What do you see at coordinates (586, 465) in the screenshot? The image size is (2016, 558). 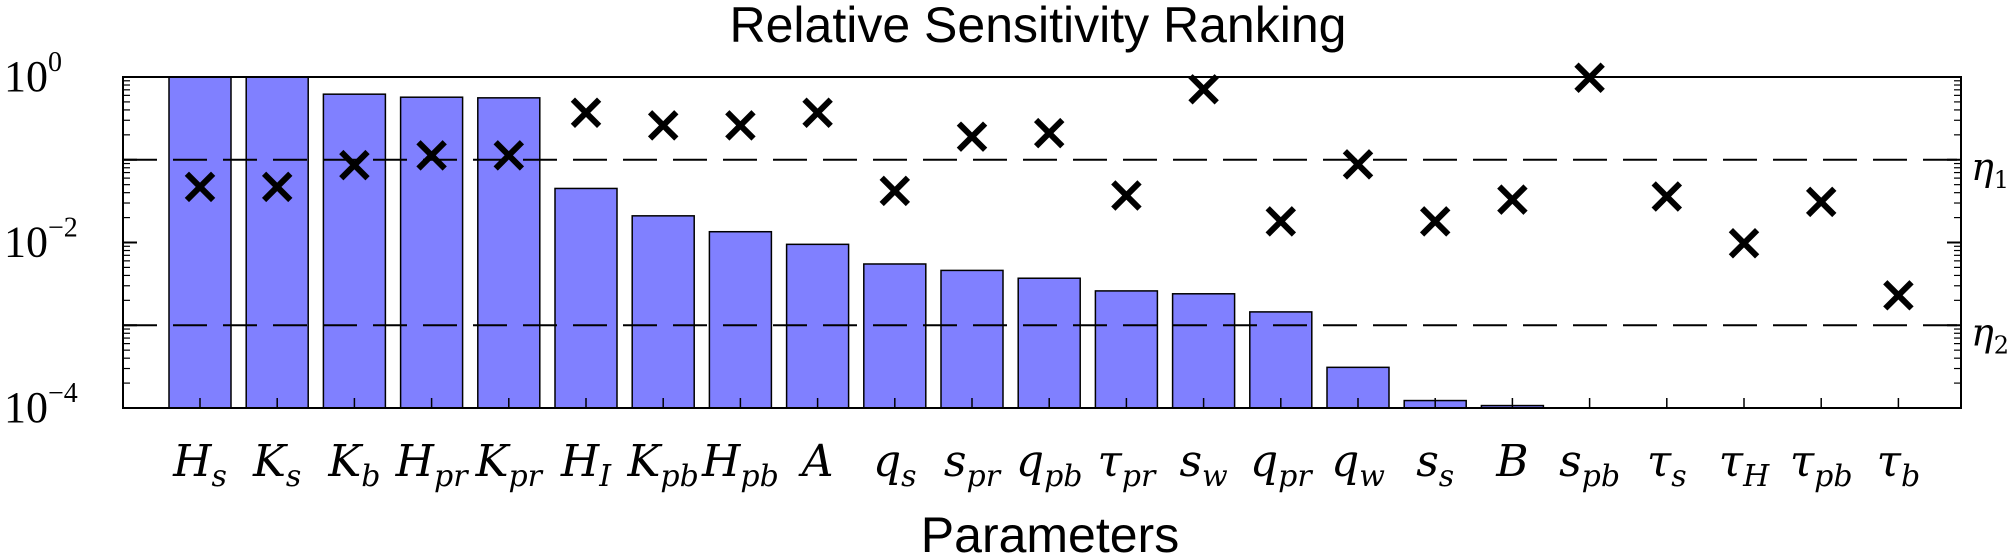 I see `x-tick-label: HI` at bounding box center [586, 465].